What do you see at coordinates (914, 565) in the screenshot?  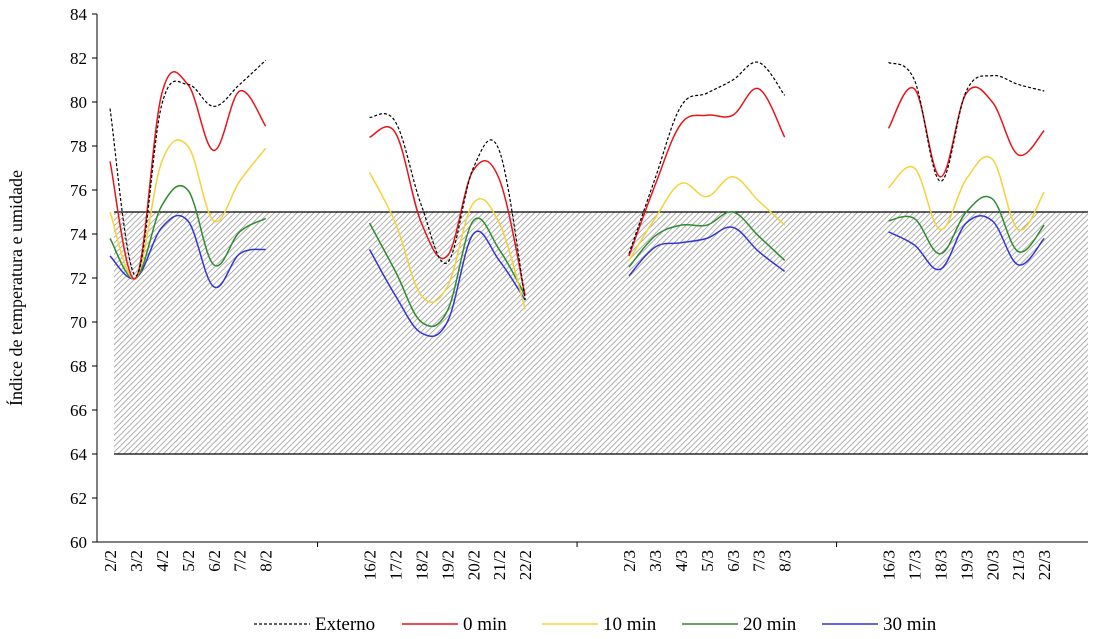 I see `x-tick-label: 17/3` at bounding box center [914, 565].